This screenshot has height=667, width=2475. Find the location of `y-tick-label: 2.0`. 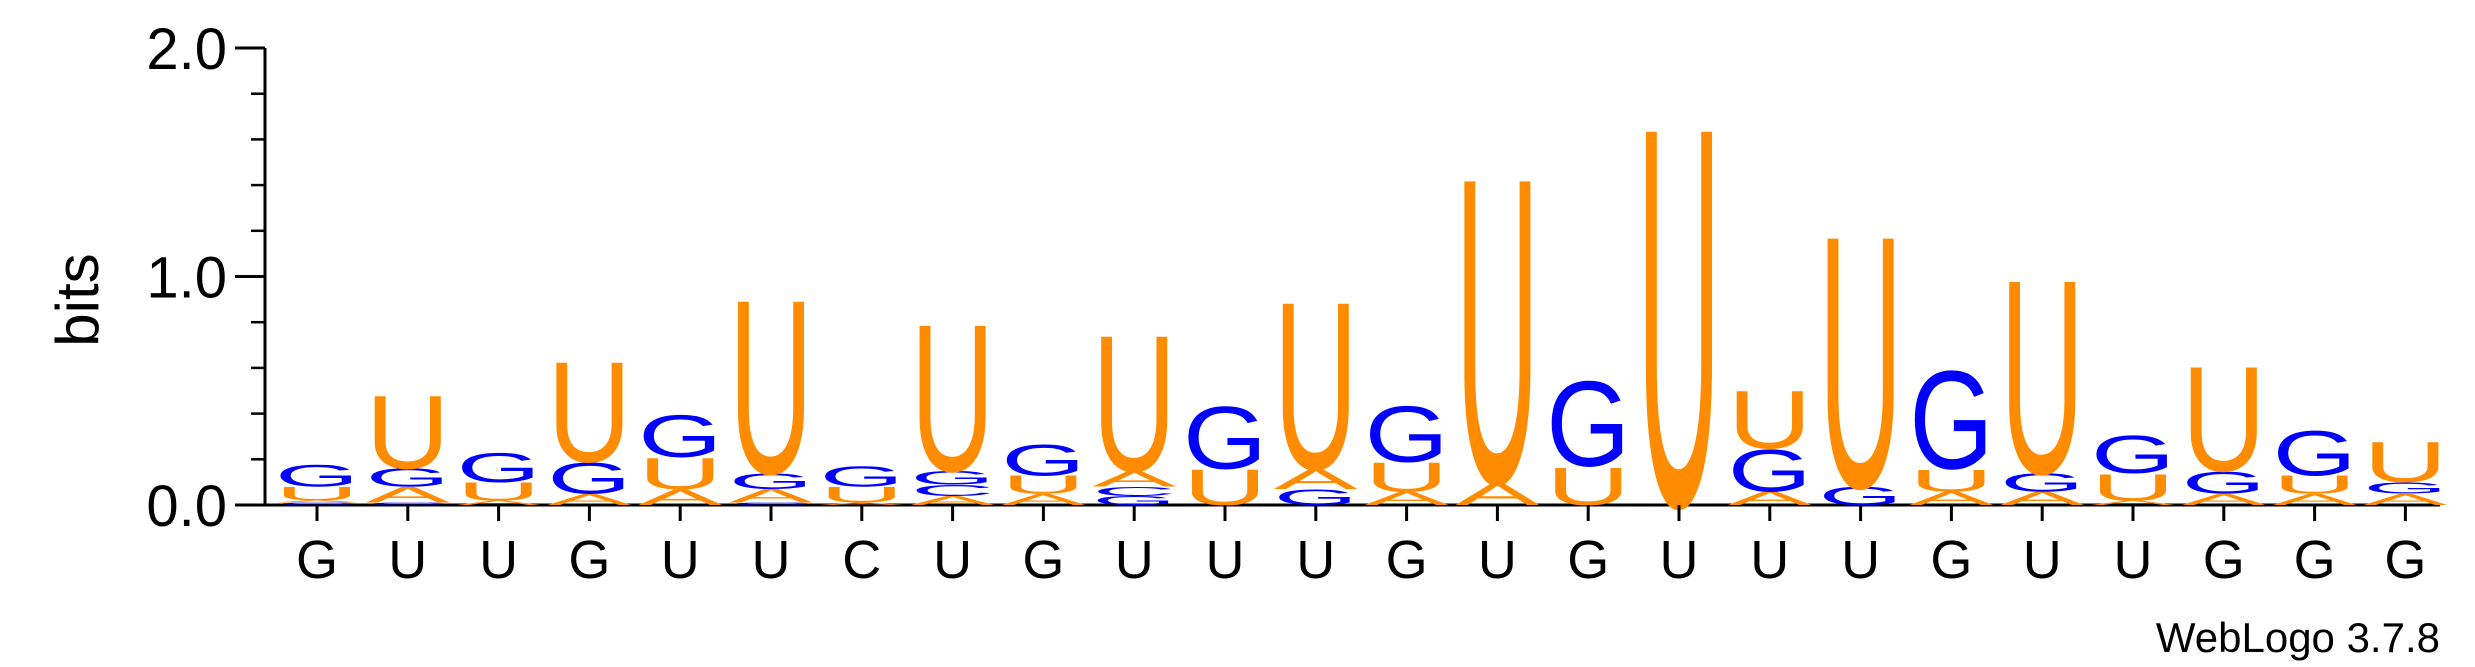

y-tick-label: 2.0 is located at coordinates (186, 49).